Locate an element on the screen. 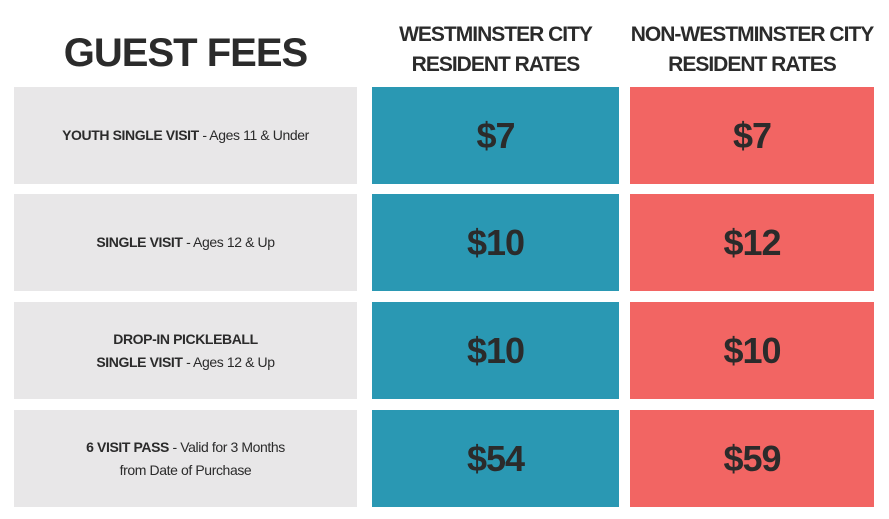  resident-price-cell: $7 is located at coordinates (495, 135).